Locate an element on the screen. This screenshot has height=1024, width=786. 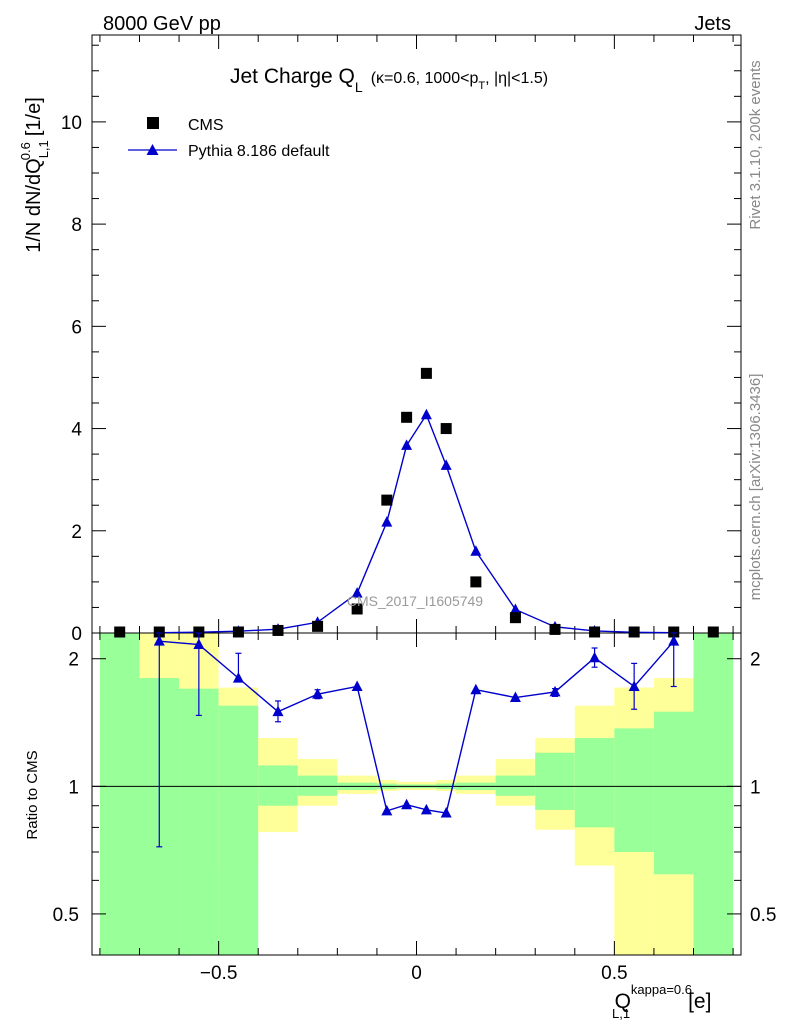
analysis-watermark: CMS_2017_I1605749 is located at coordinates (415, 601).